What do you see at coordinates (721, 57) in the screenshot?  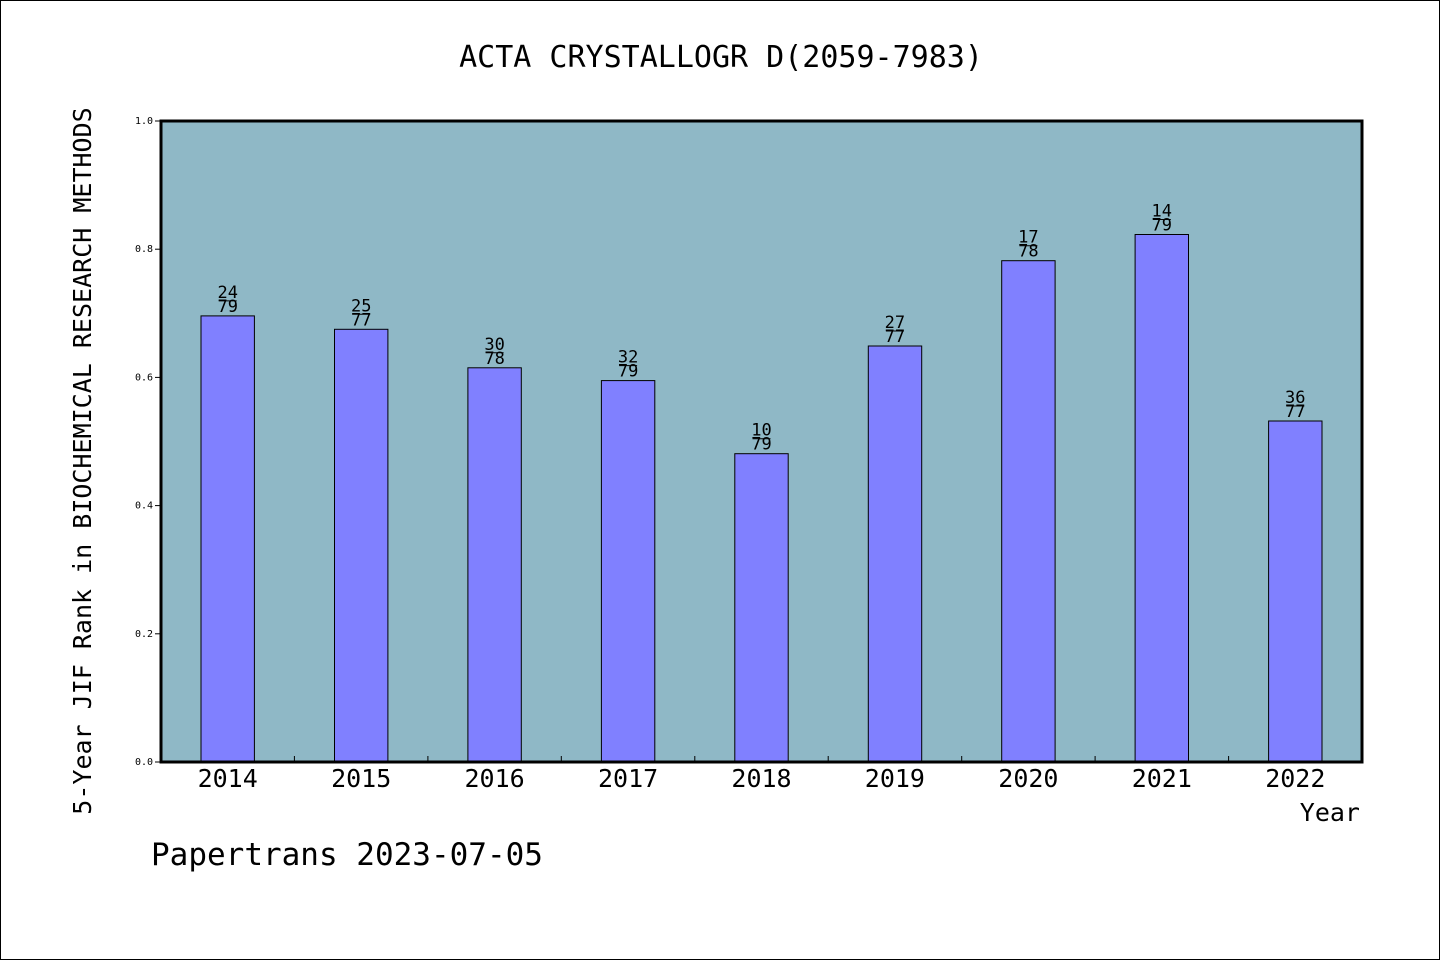 I see `chart-title: ACTA CRYSTALLOGR D(2059-7983)` at bounding box center [721, 57].